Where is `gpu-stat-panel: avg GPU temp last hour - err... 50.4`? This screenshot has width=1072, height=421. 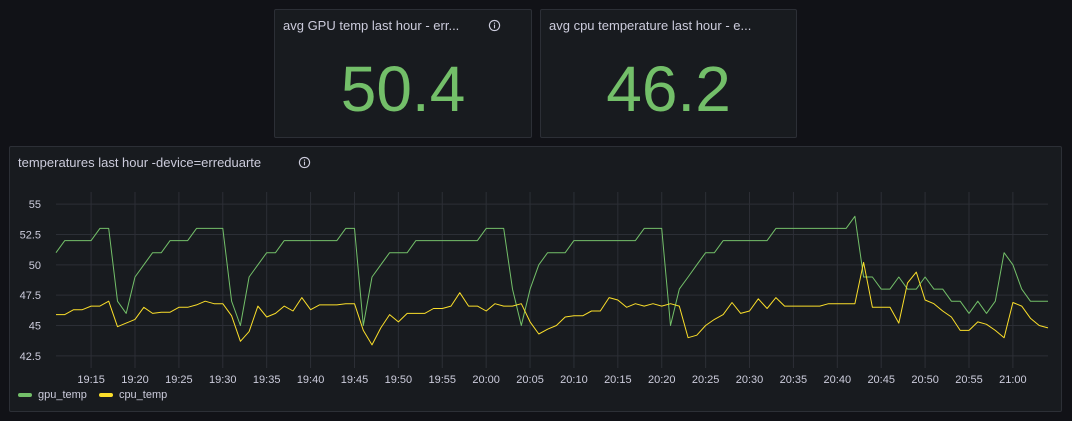
gpu-stat-panel: avg GPU temp last hour - err... 50.4 is located at coordinates (403, 73).